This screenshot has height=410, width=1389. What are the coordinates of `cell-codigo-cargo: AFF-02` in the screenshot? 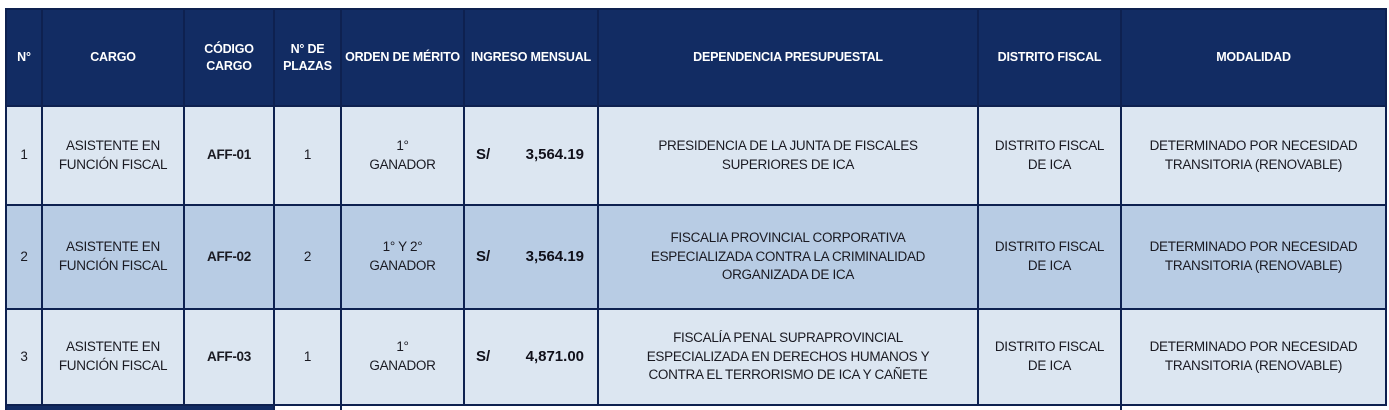 It's located at (229, 257).